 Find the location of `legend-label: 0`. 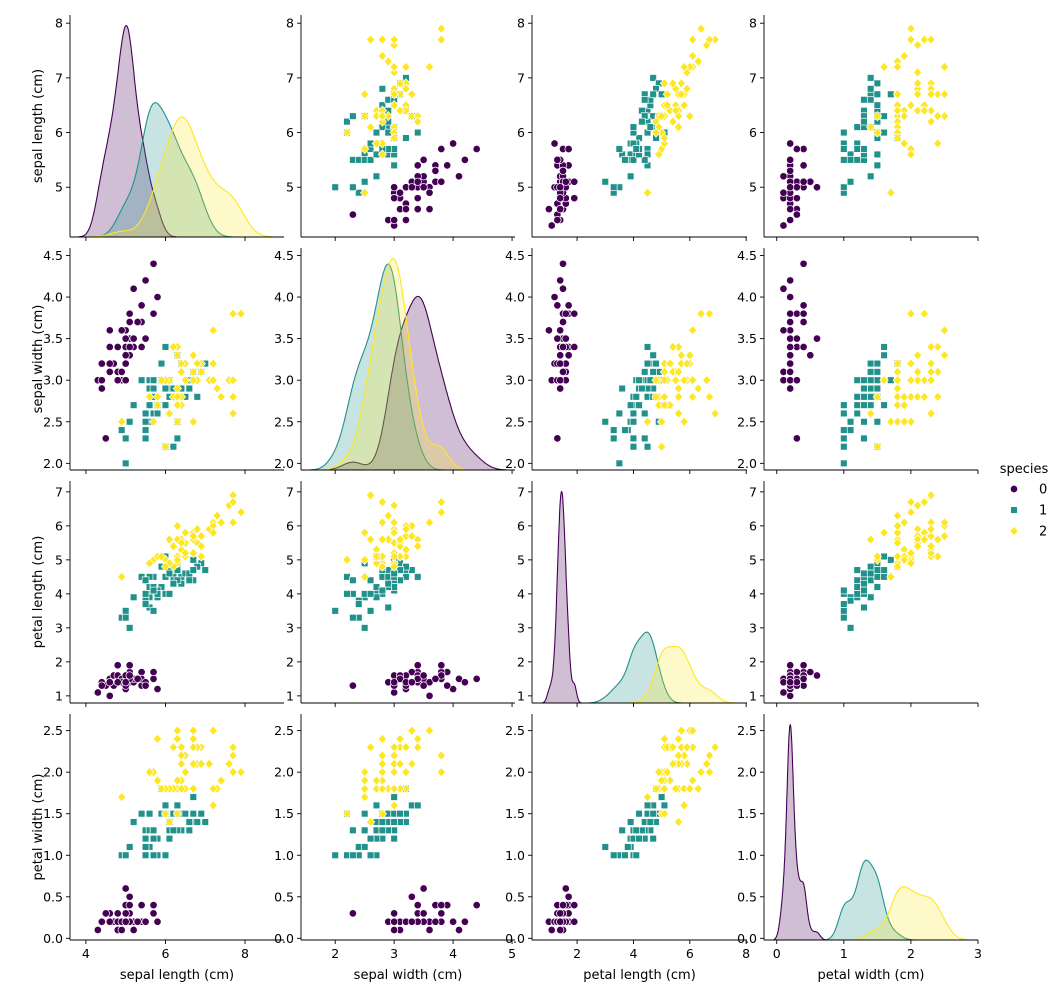

legend-label: 0 is located at coordinates (1043, 490).